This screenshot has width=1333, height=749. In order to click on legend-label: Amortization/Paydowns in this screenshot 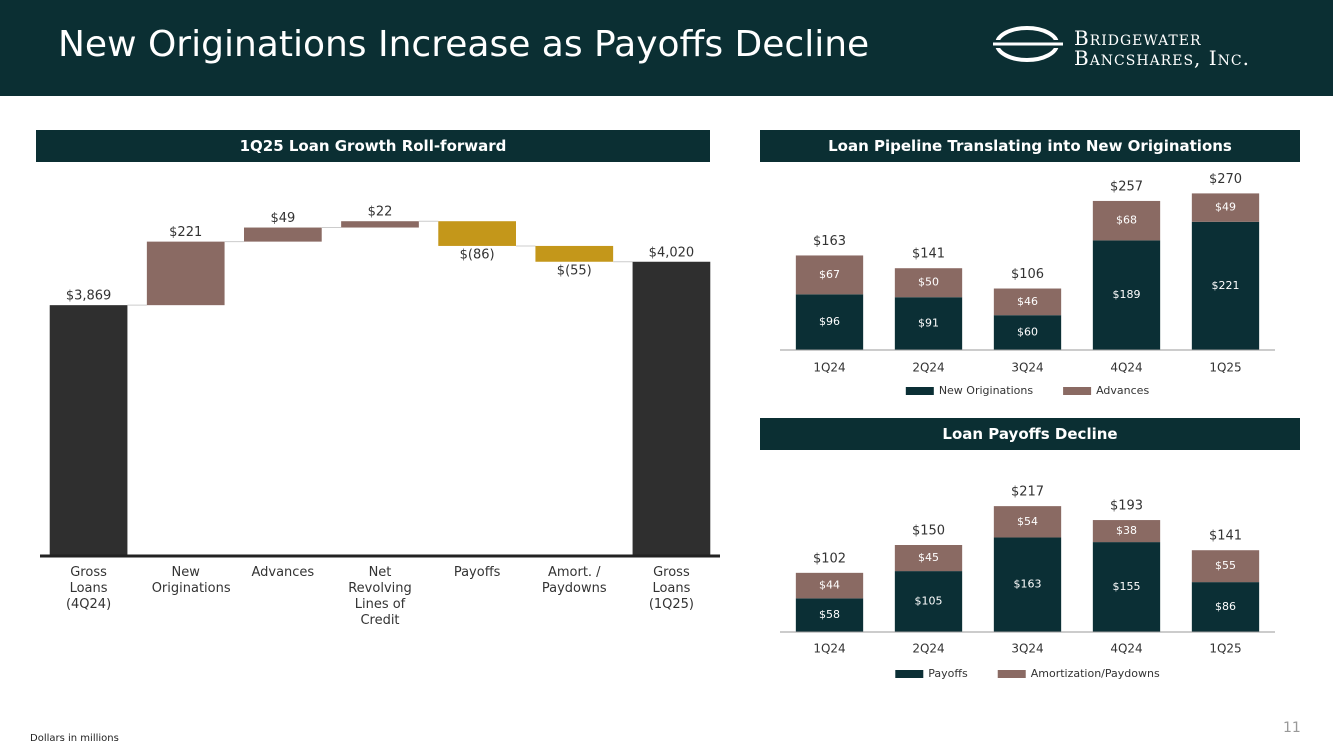, I will do `click(1095, 673)`.